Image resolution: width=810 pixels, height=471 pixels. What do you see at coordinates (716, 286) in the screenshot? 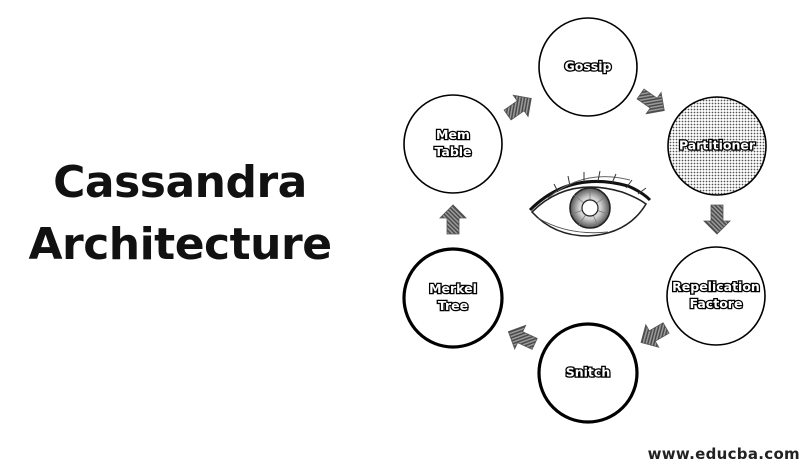
I see `node-label: Repelication` at bounding box center [716, 286].